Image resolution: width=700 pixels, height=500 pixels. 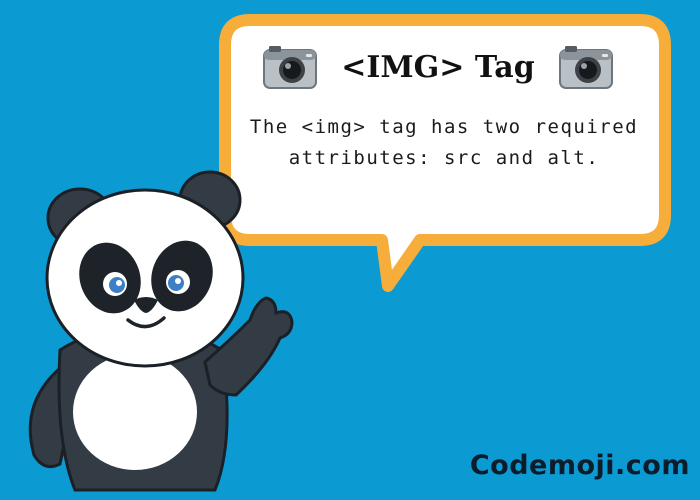 I want to click on bubble-title: <IMG> Tag, so click(x=438, y=67).